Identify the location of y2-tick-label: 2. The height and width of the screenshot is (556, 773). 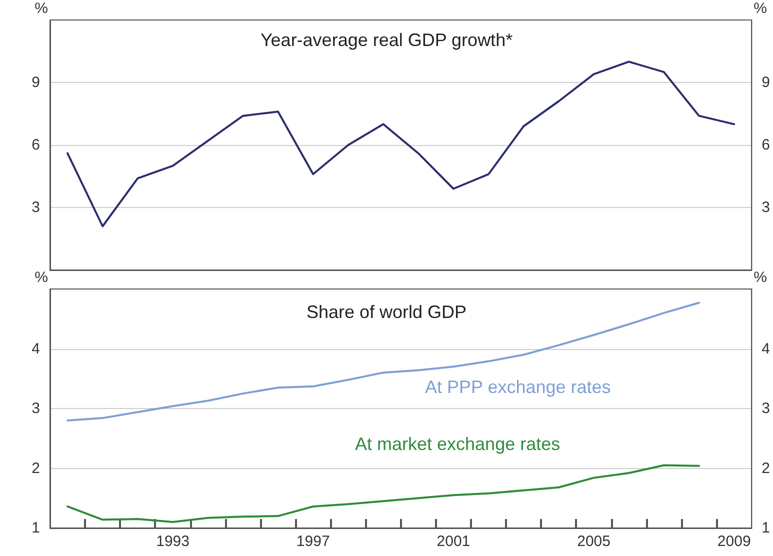
(766, 468).